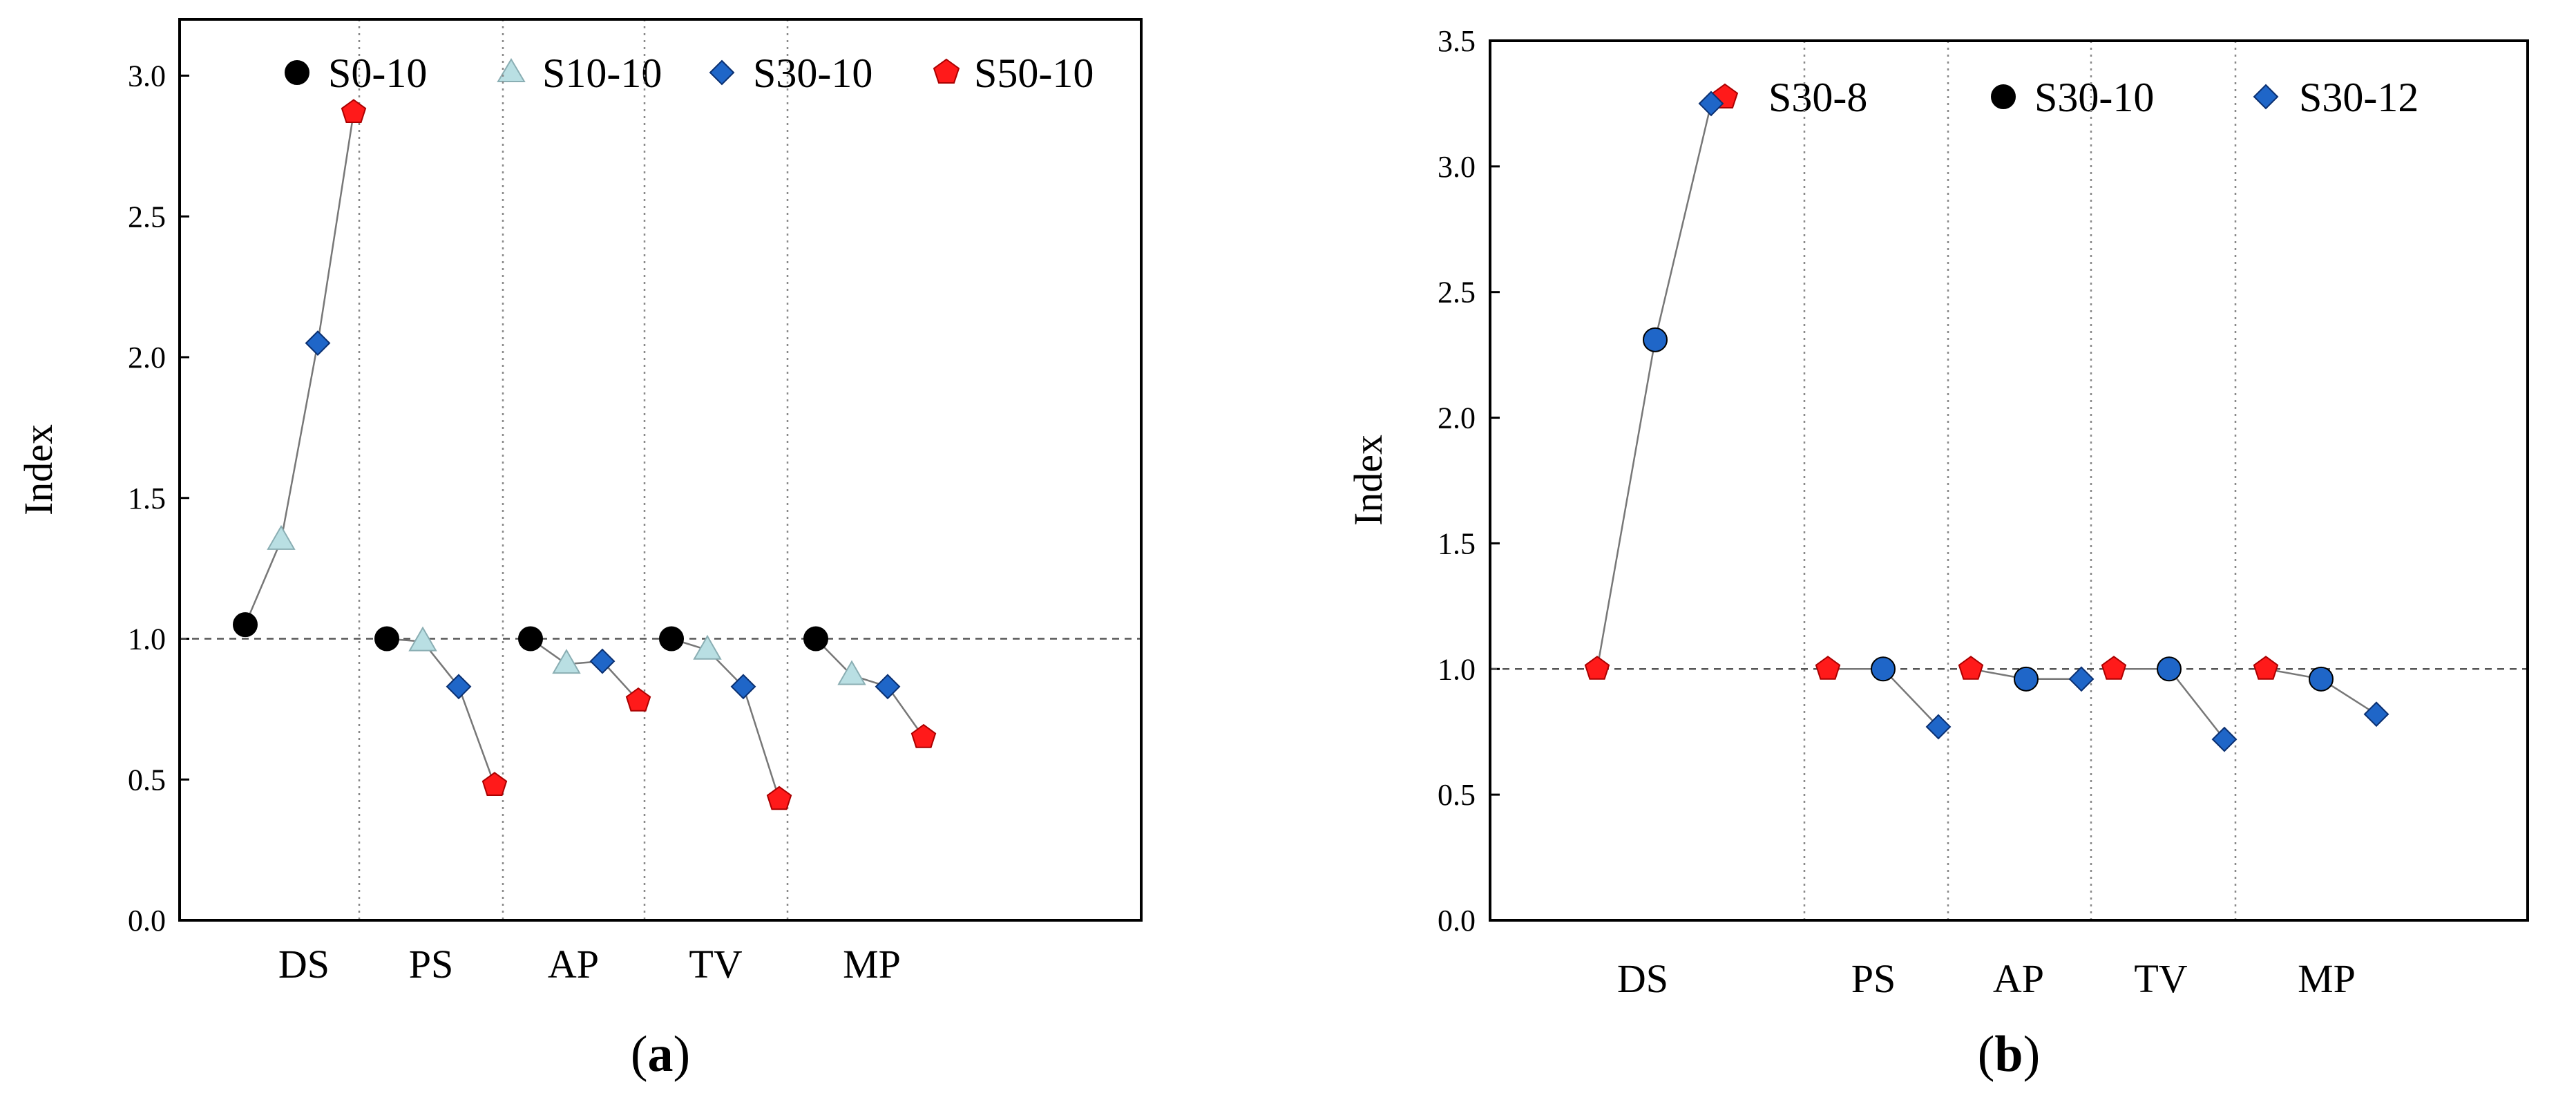 The width and height of the screenshot is (2576, 1093). What do you see at coordinates (812, 73) in the screenshot?
I see `legend-label-s30-10: S30-10` at bounding box center [812, 73].